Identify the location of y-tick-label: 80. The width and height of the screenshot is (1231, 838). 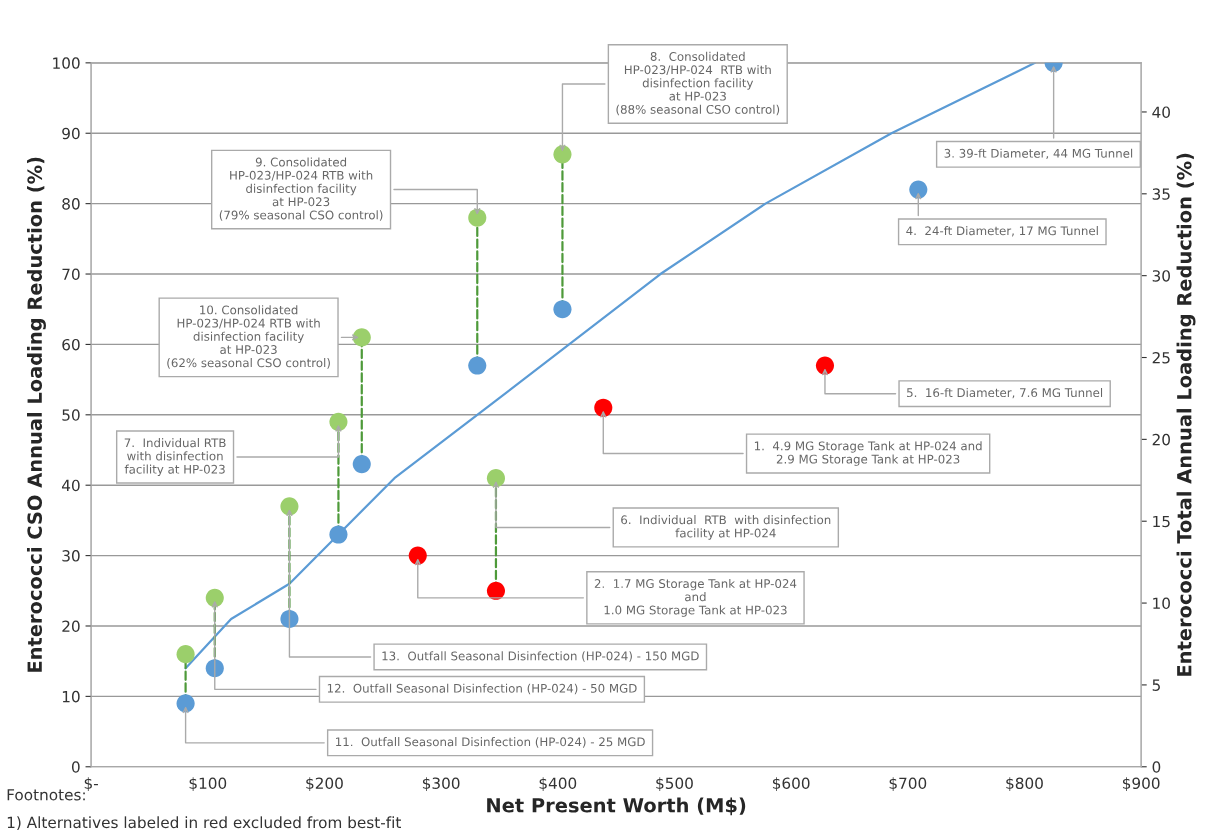
(71, 204).